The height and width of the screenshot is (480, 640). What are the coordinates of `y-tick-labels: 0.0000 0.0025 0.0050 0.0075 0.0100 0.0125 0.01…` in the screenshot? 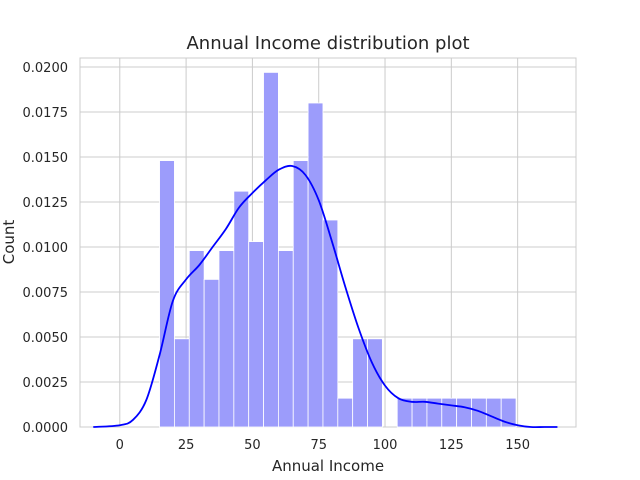 It's located at (46, 248).